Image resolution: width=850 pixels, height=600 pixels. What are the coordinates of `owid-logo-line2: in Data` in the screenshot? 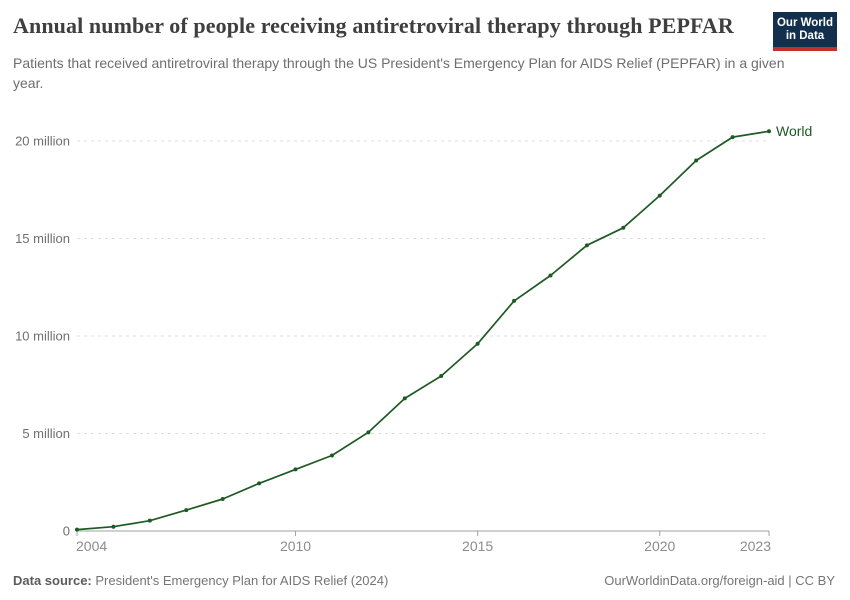 It's located at (805, 36).